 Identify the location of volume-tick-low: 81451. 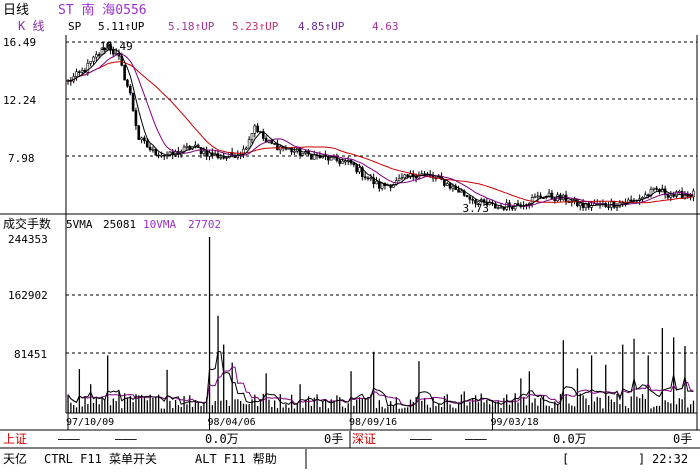
(30, 354).